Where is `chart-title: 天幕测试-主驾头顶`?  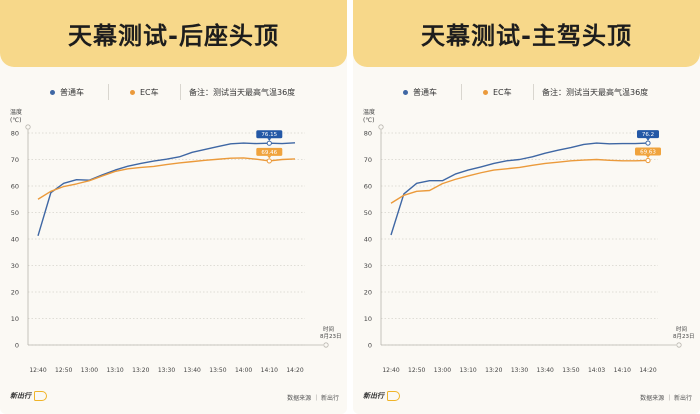 chart-title: 天幕测试-主驾头顶 is located at coordinates (526, 36).